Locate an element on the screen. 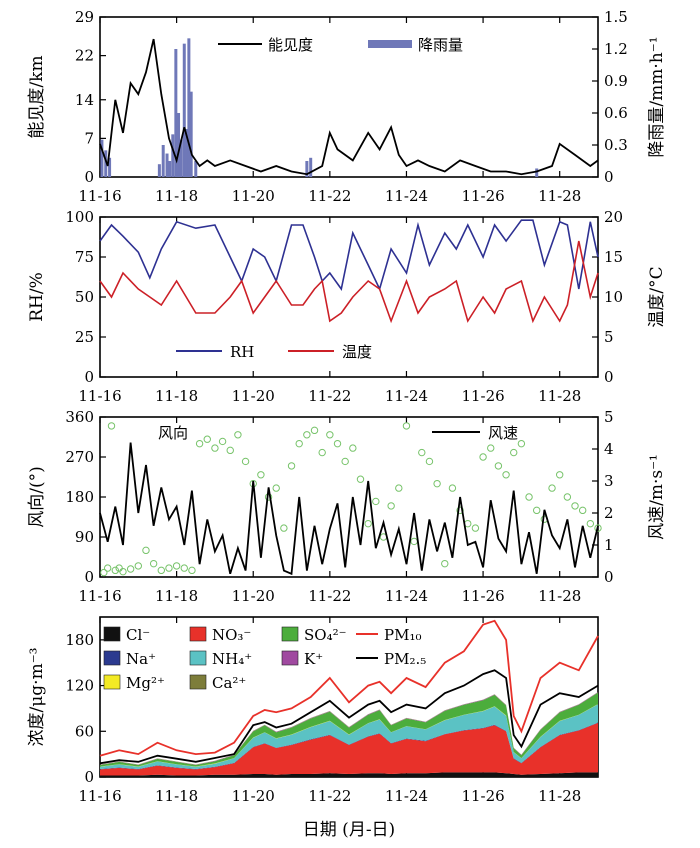 The width and height of the screenshot is (700, 848). y2-tick-label: 10 is located at coordinates (613, 297).